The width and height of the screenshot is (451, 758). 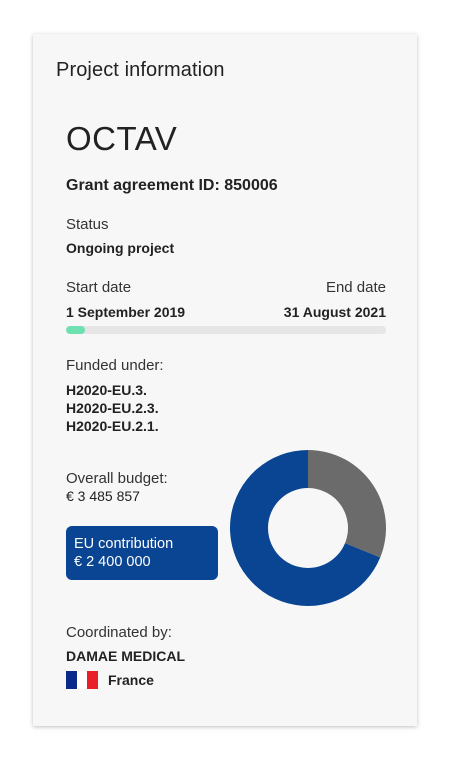 I want to click on funded-under-label: Funded under:, so click(x=115, y=365).